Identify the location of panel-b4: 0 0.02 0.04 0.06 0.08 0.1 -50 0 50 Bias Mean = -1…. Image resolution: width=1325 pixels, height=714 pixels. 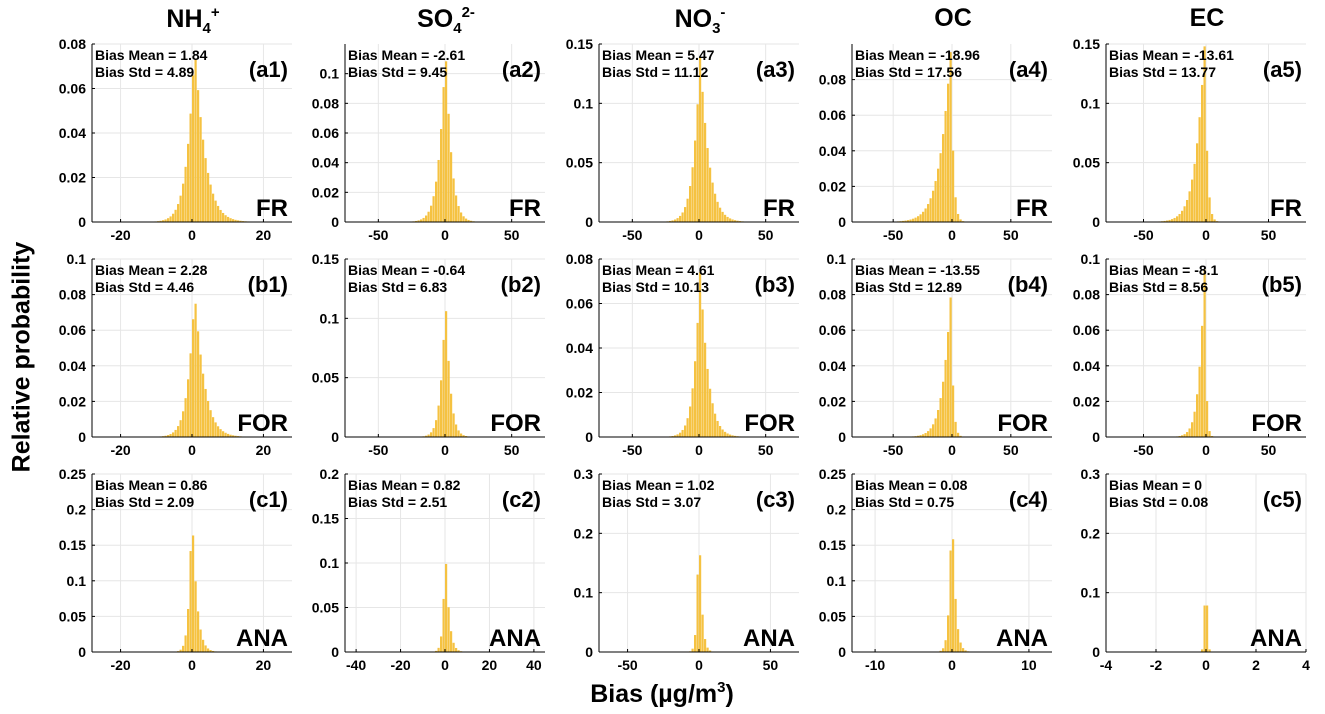
(935, 354).